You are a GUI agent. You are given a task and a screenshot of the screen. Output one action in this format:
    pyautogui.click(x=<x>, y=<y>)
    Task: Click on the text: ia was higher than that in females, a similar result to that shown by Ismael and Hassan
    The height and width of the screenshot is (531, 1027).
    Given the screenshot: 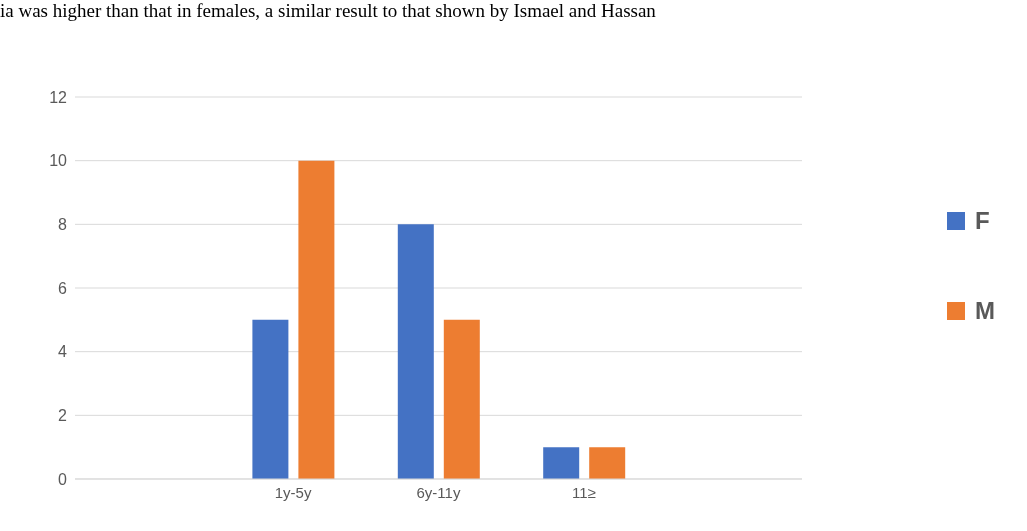 What is the action you would take?
    pyautogui.click(x=328, y=11)
    